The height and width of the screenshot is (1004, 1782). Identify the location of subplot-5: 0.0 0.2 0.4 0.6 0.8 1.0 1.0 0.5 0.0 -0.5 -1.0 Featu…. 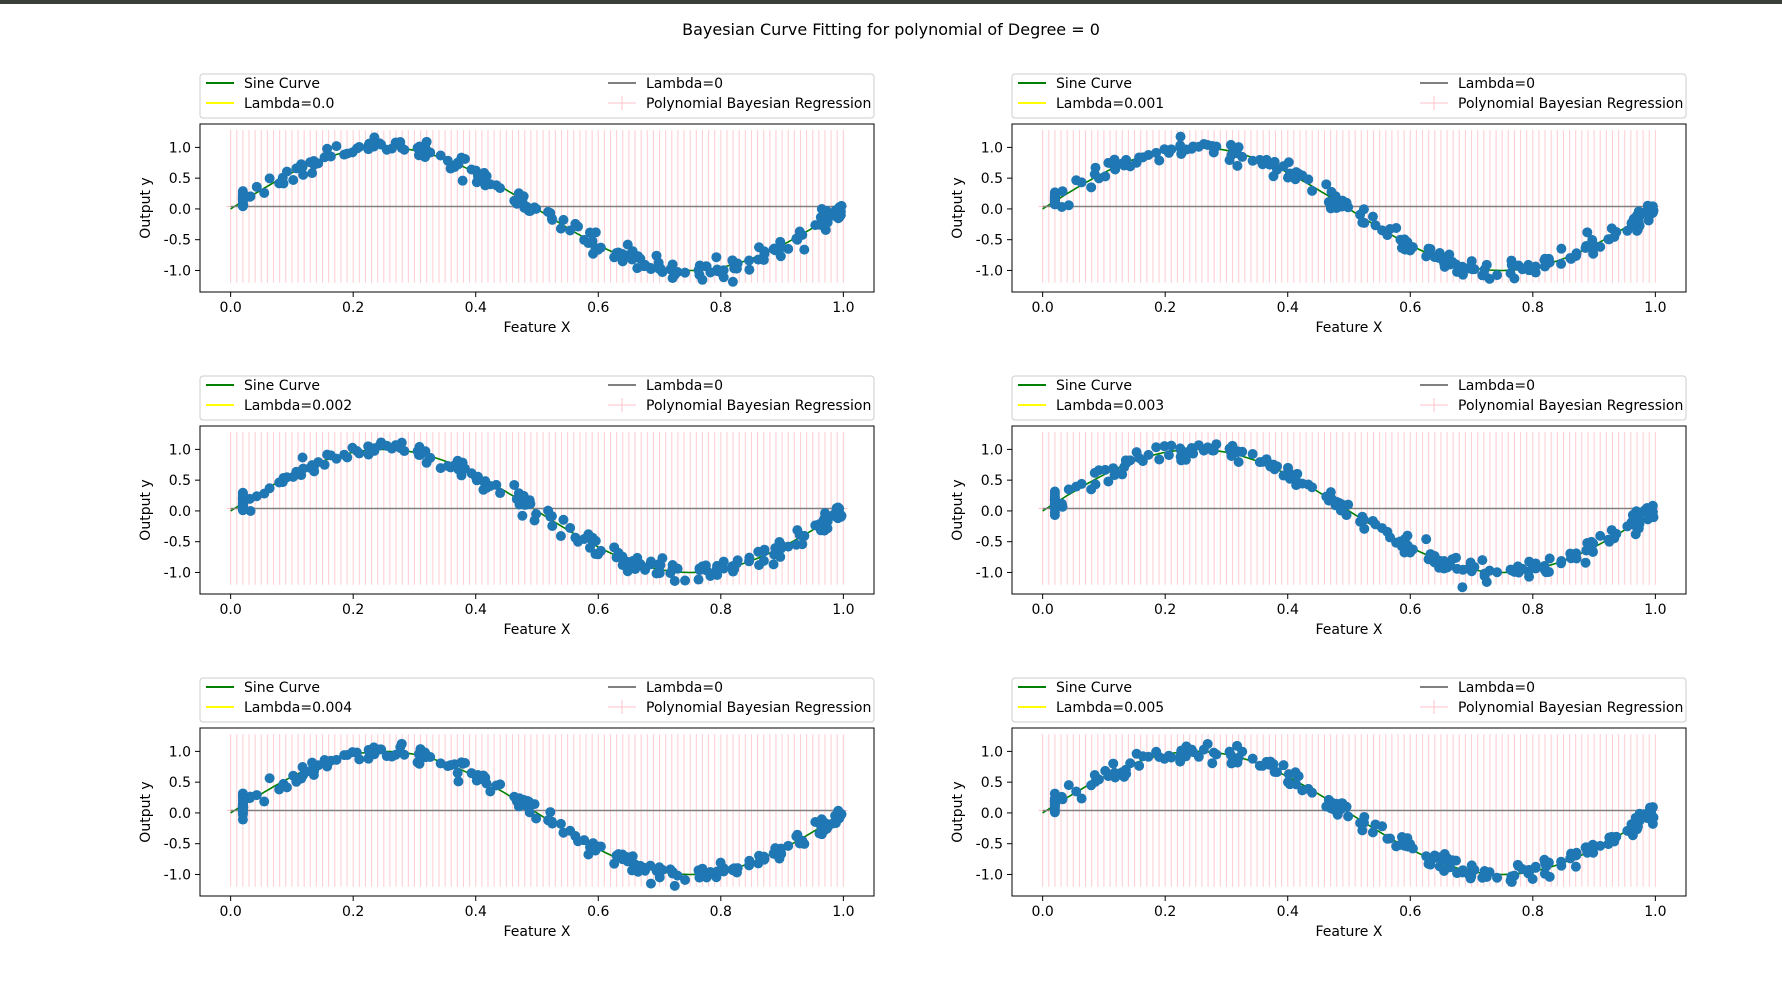
(506, 808).